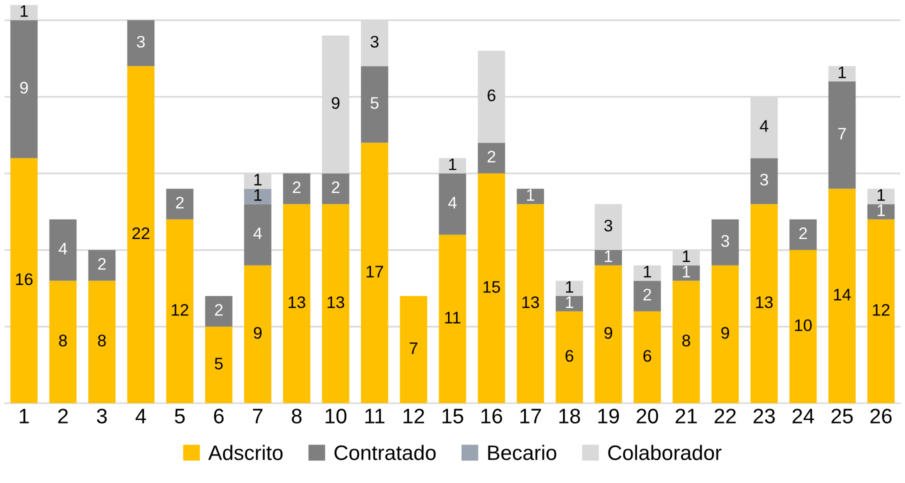  What do you see at coordinates (179, 416) in the screenshot?
I see `x-tick-label: 5` at bounding box center [179, 416].